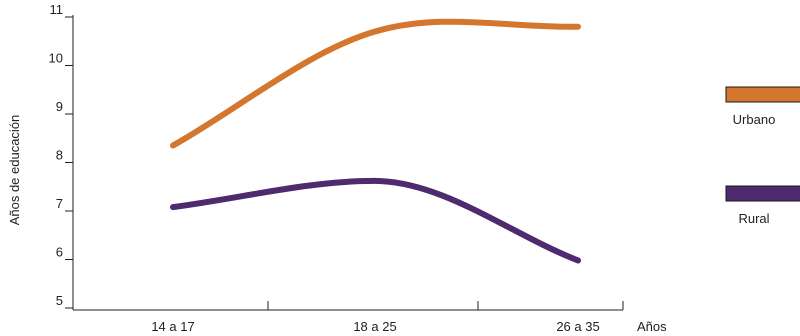 This screenshot has height=336, width=800. What do you see at coordinates (374, 326) in the screenshot?
I see `x-tick-label: 18 a 25` at bounding box center [374, 326].